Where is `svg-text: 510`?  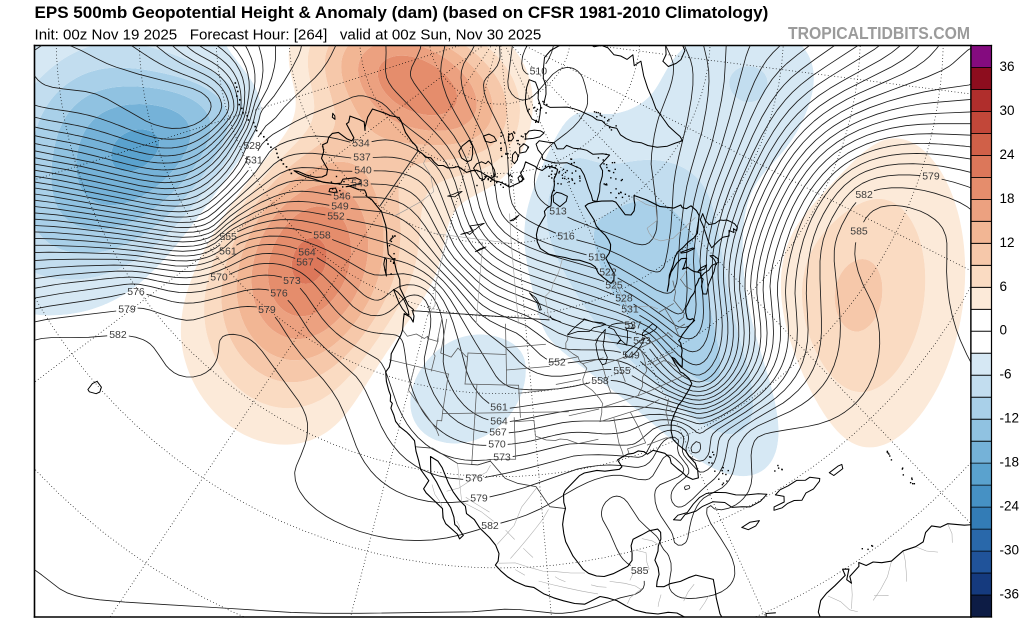 svg-text: 510 is located at coordinates (539, 71).